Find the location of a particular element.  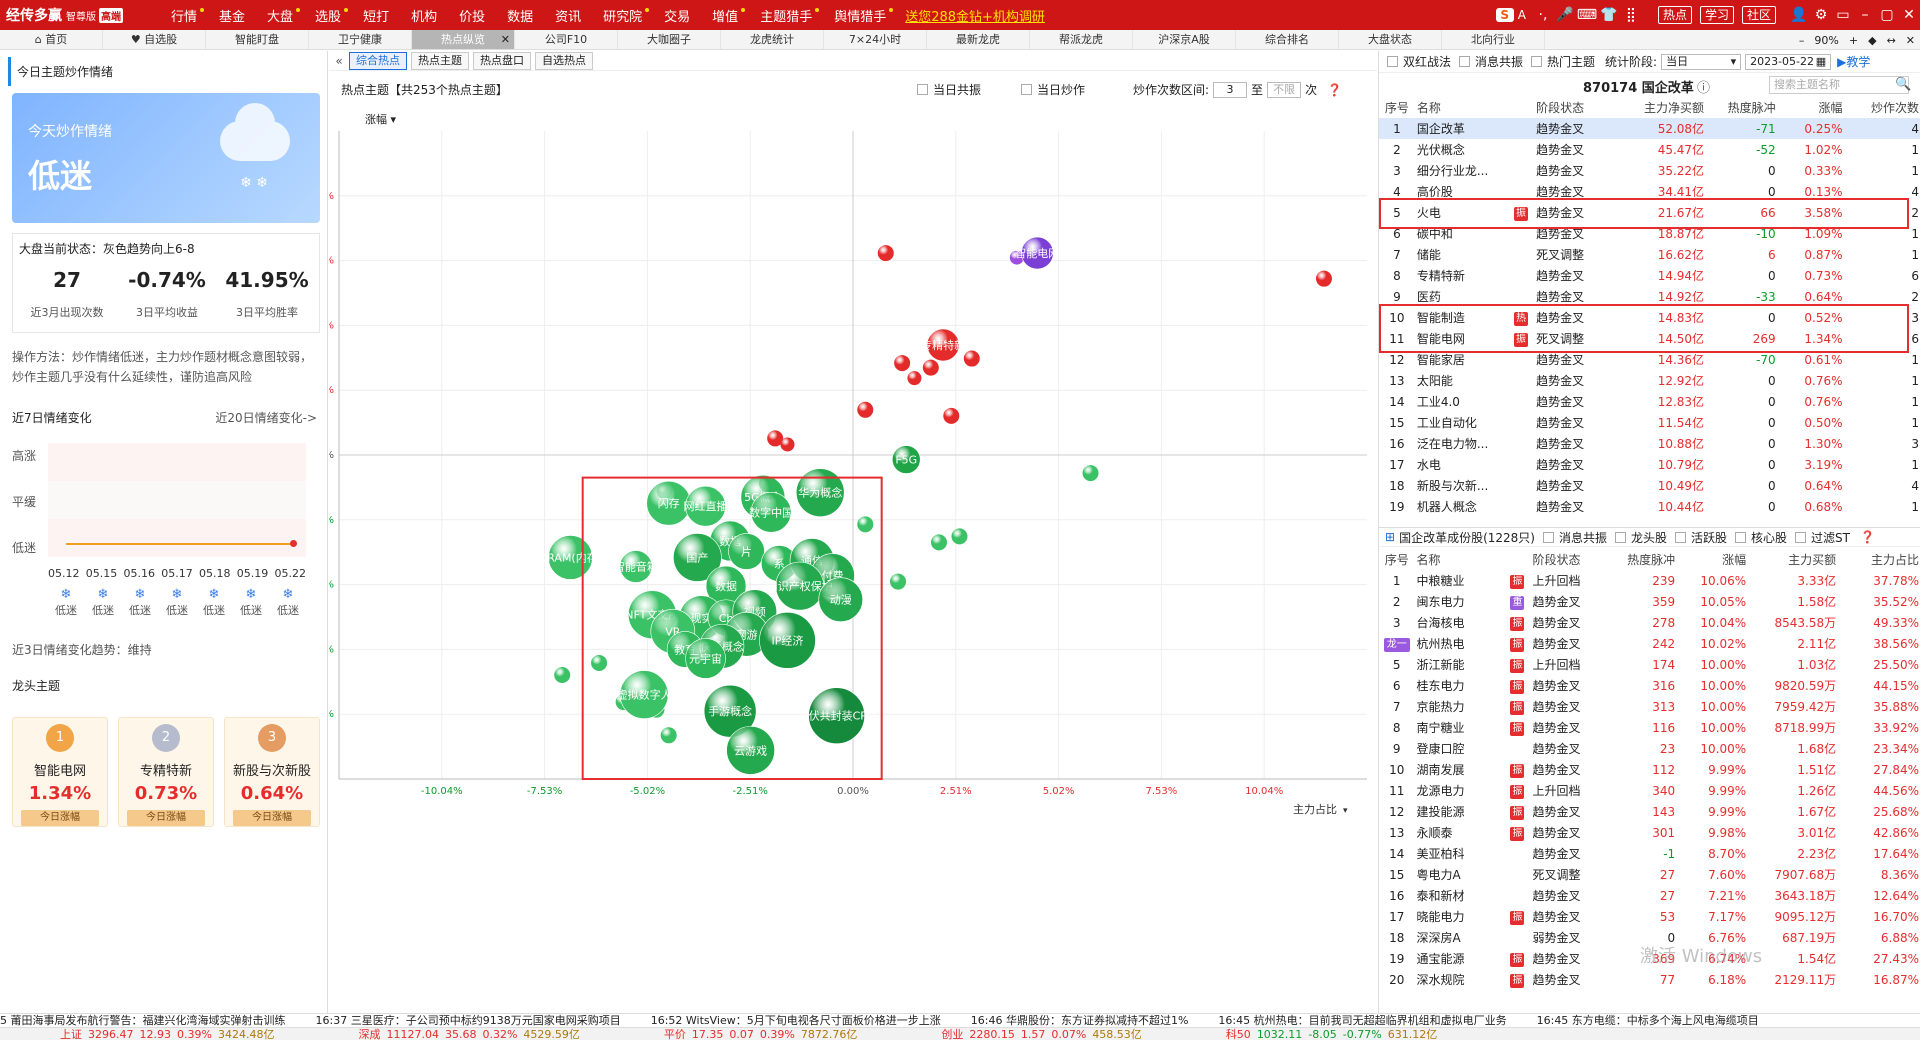

resonance-checkbox: 当日共振 is located at coordinates (949, 89).